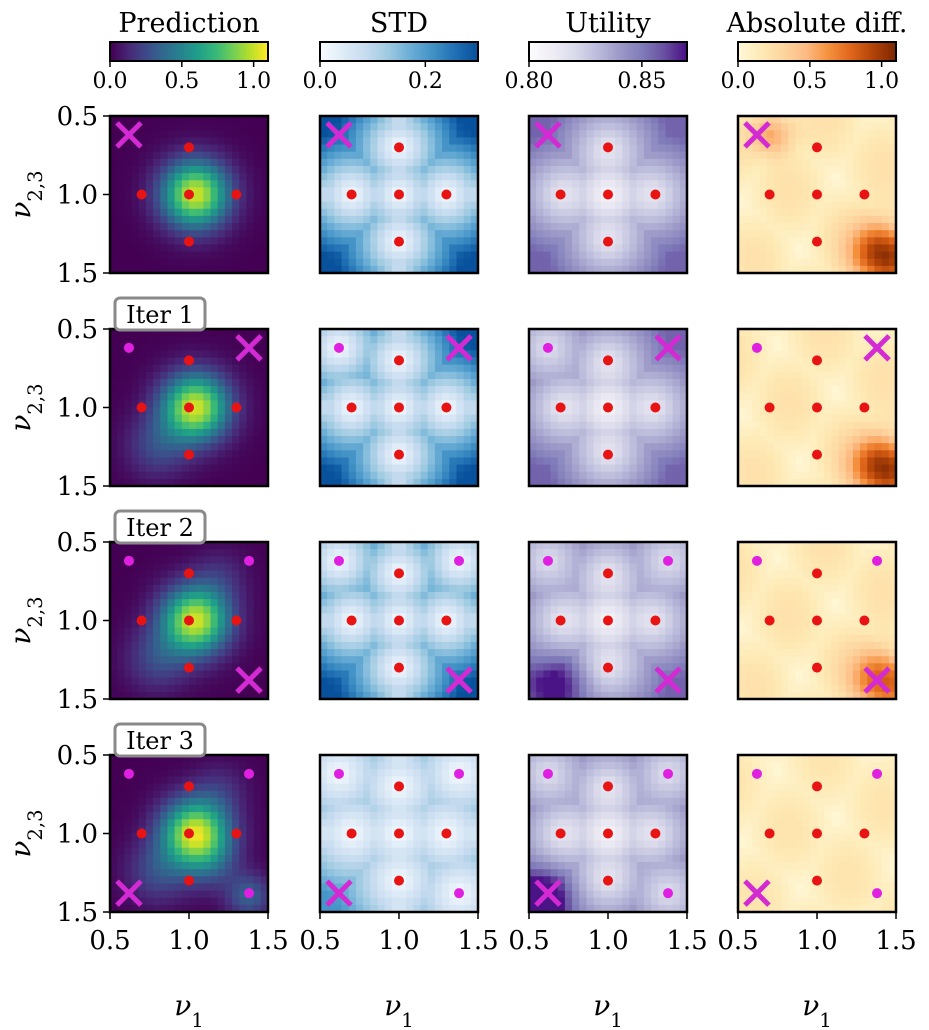 The image size is (929, 1030). I want to click on colorbar: 0.80 0.85, so click(596, 67).